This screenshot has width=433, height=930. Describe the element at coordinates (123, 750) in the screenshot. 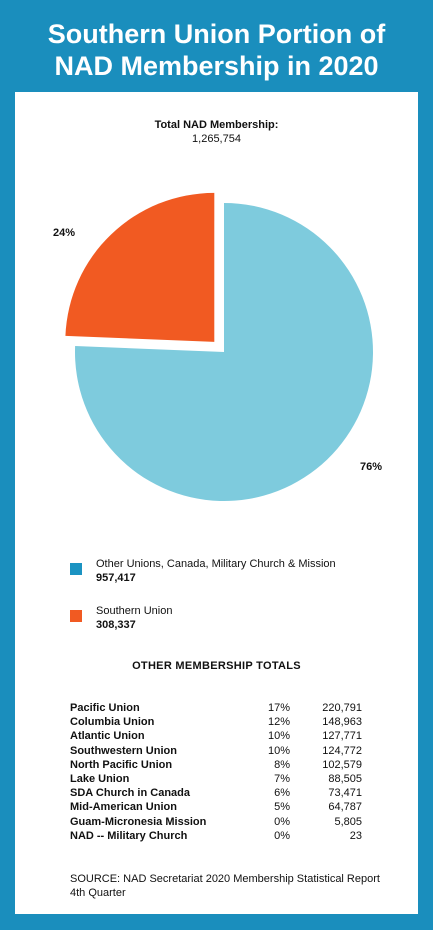

I see `union-name: Southwestern Union` at that location.